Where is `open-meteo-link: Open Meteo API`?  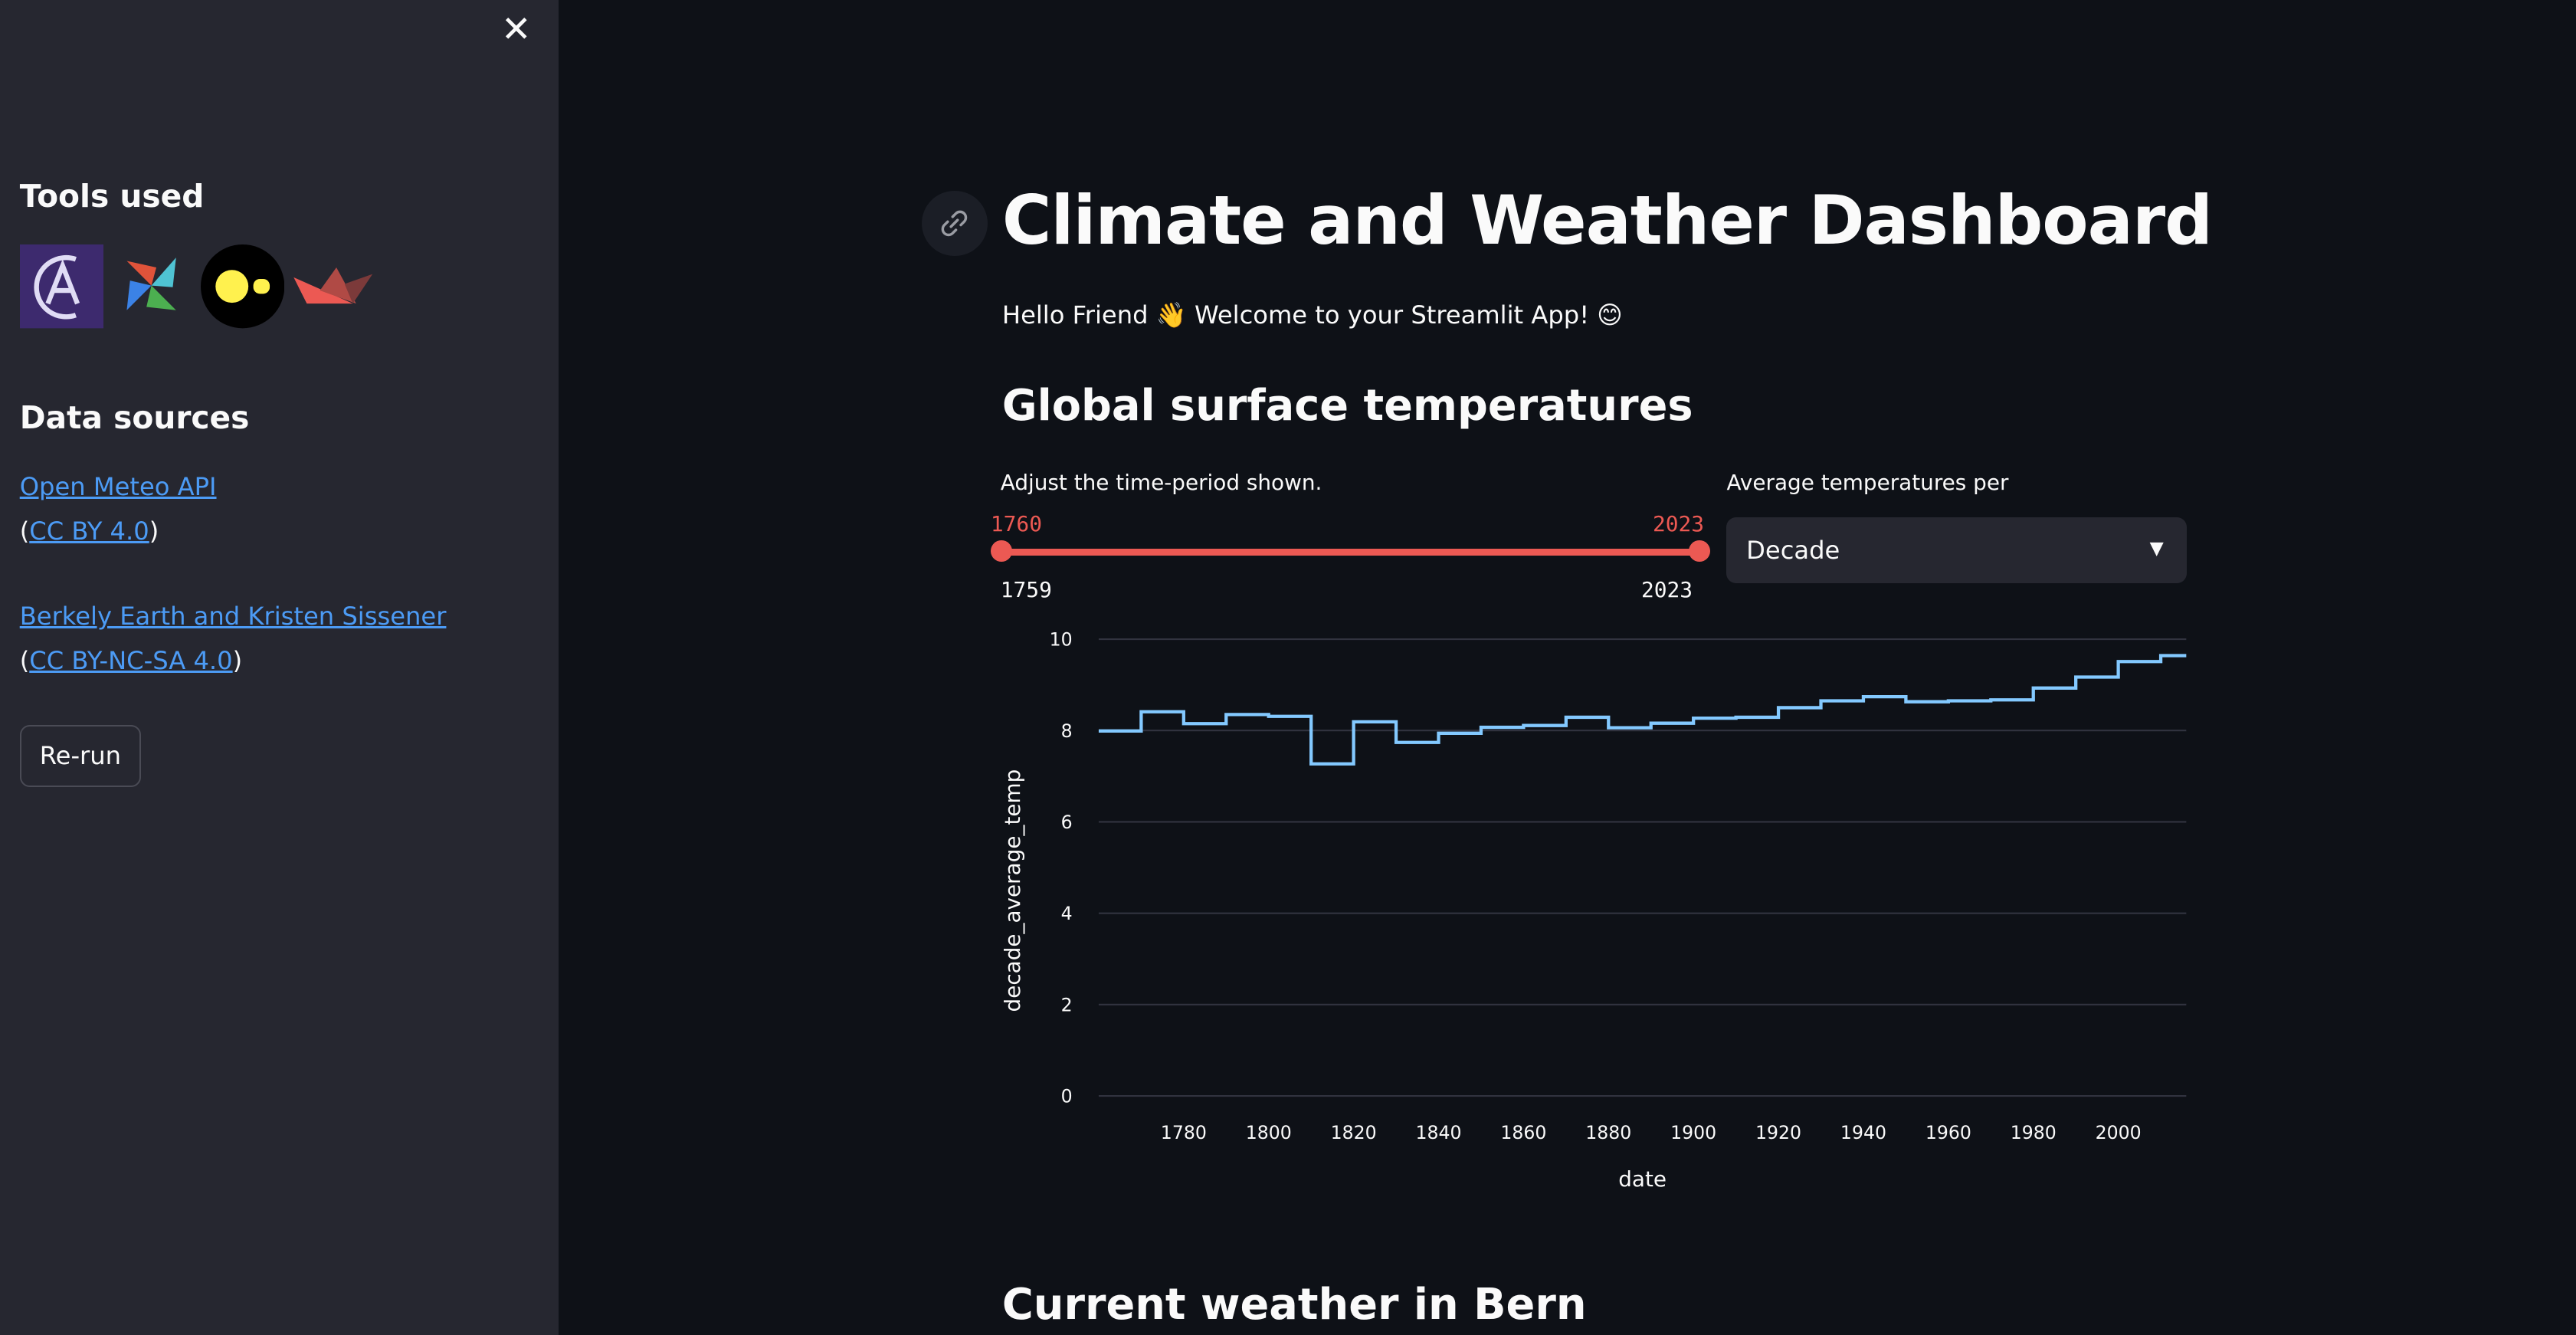 open-meteo-link: Open Meteo API is located at coordinates (118, 486).